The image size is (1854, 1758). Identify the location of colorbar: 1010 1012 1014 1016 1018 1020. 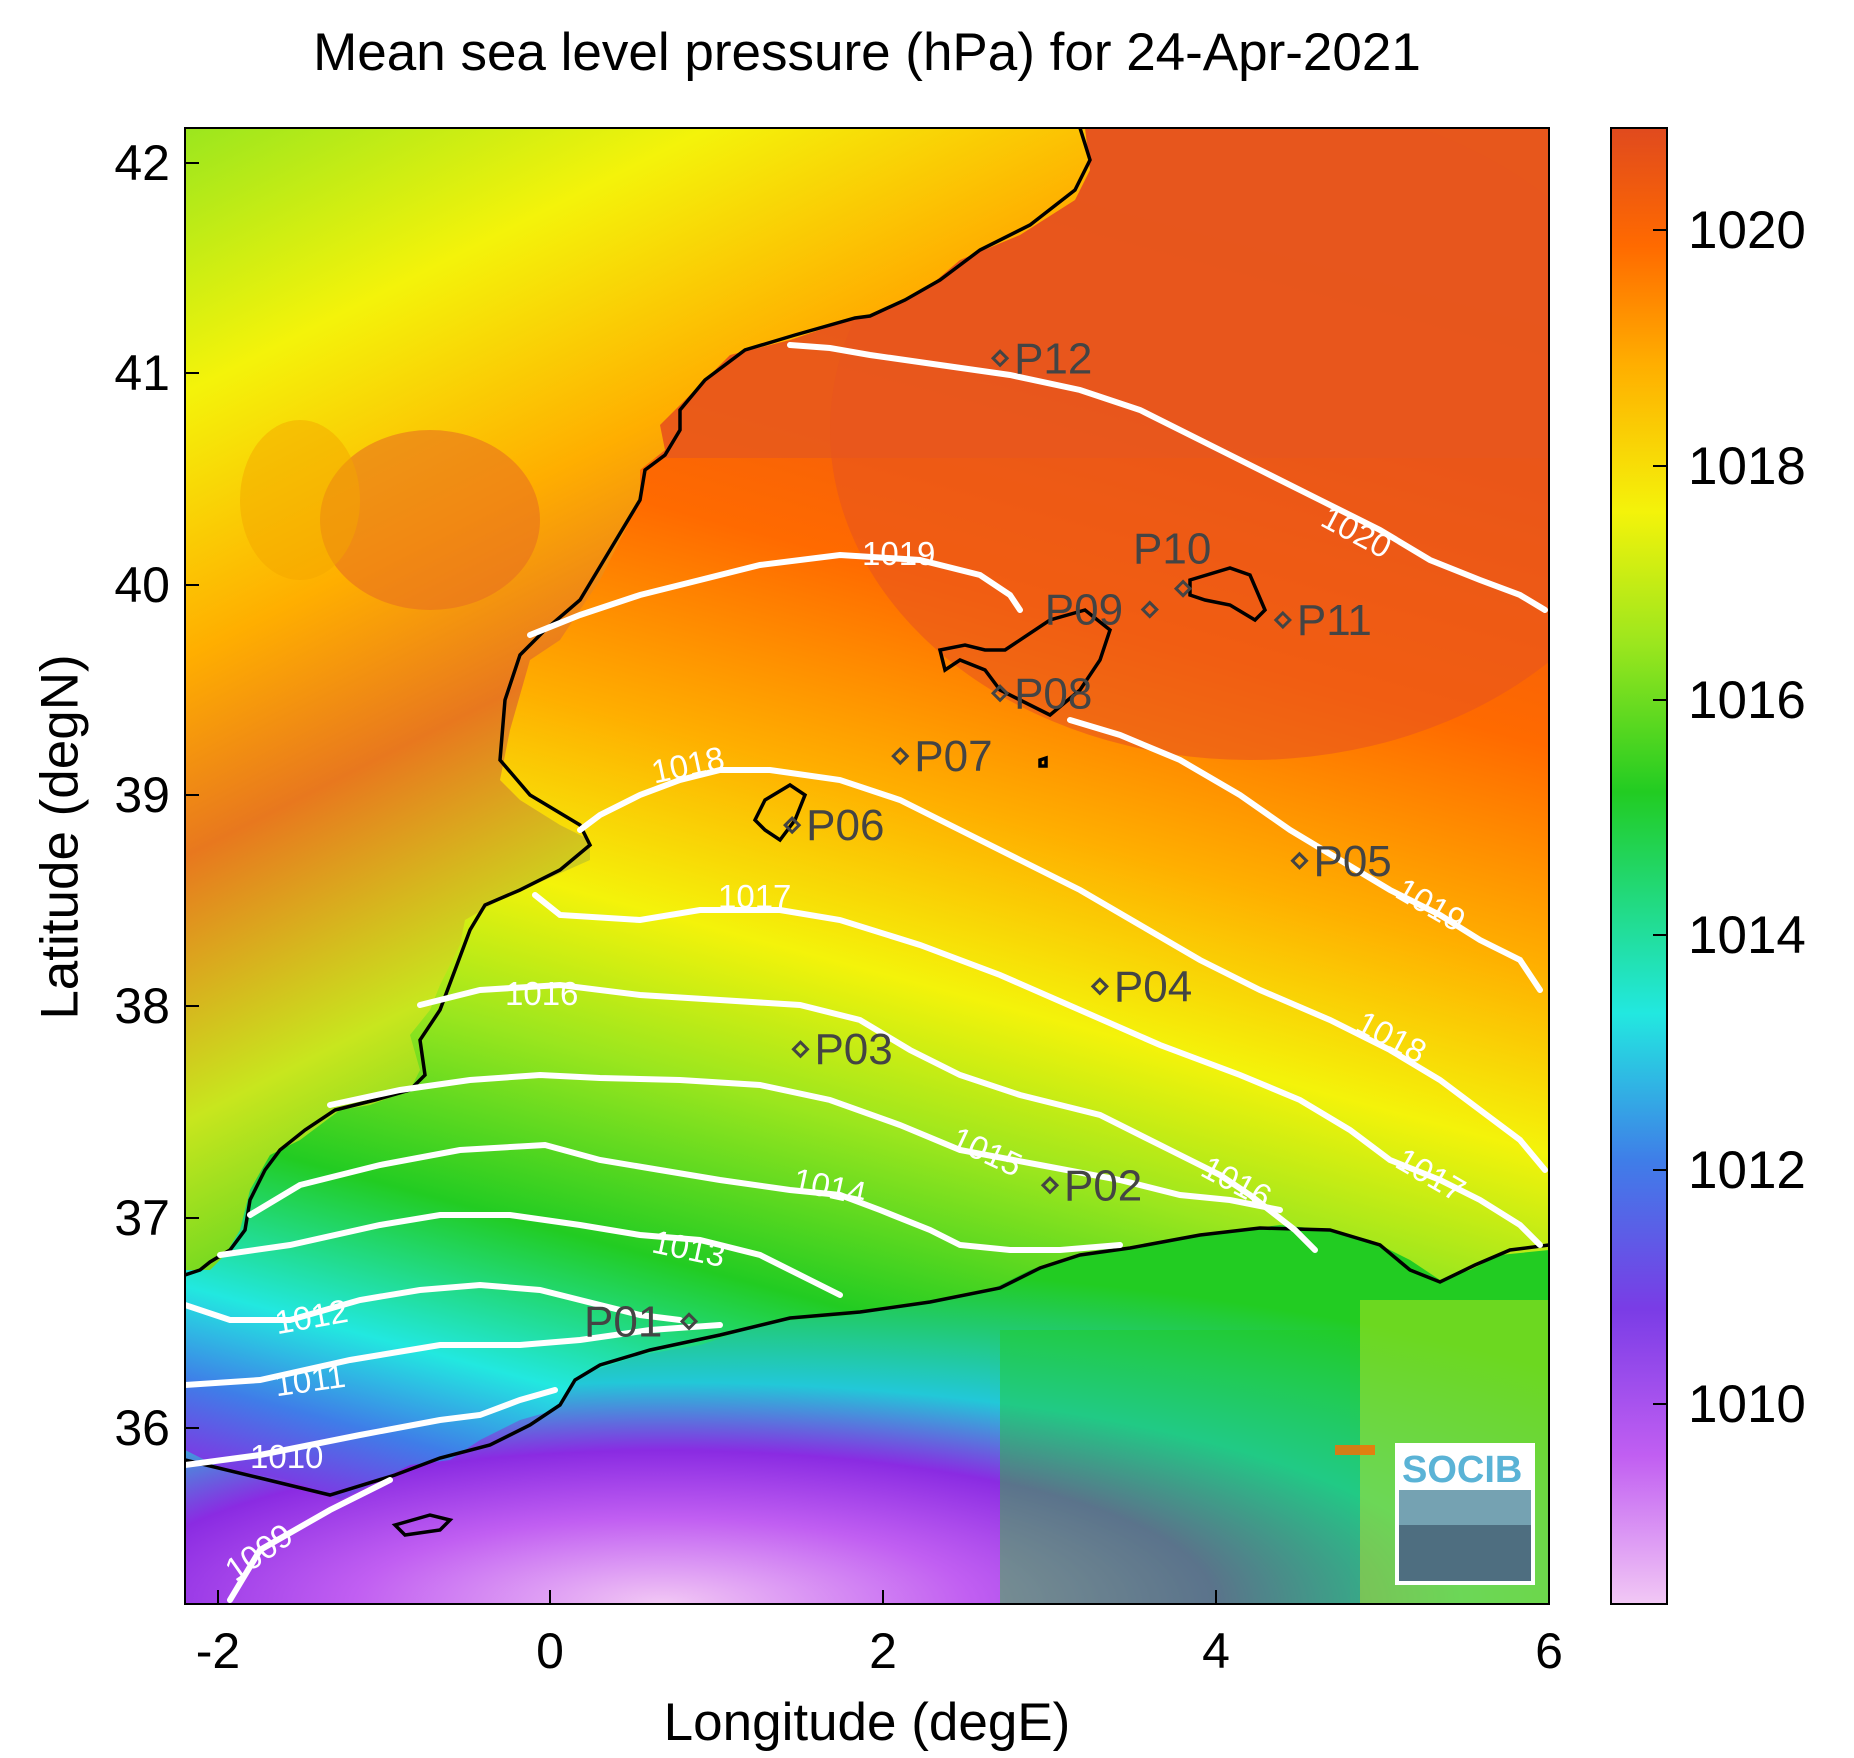
(1708, 866).